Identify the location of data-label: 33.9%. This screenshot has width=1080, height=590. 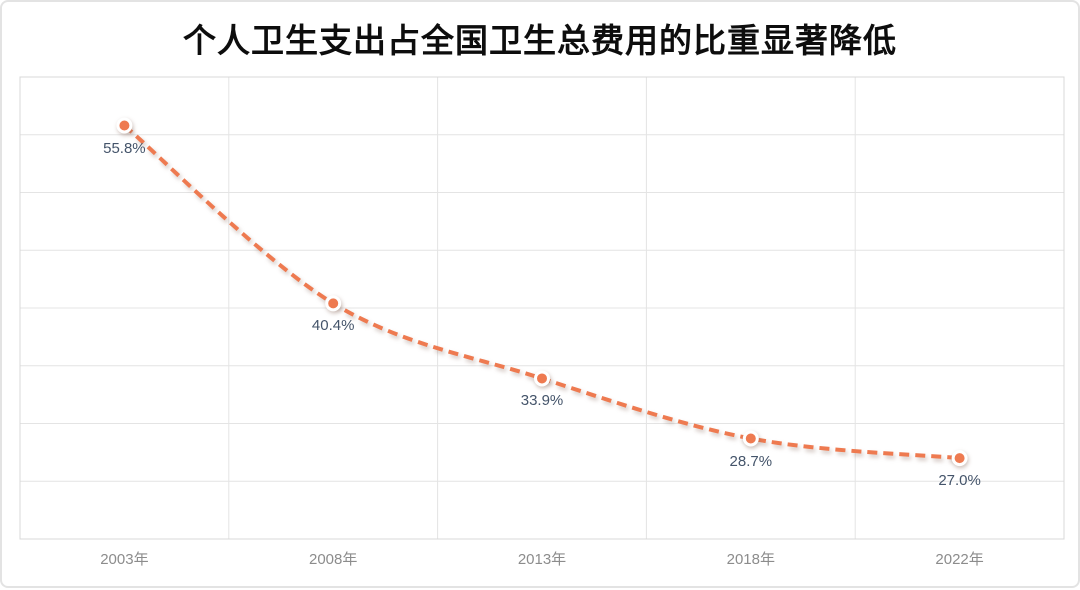
(542, 401).